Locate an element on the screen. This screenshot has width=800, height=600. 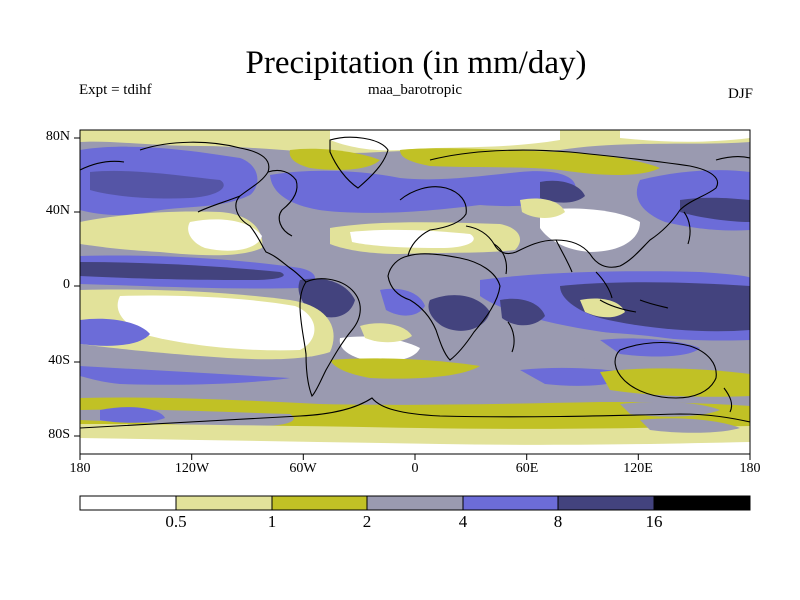
x-tick-label: 0 is located at coordinates (415, 468).